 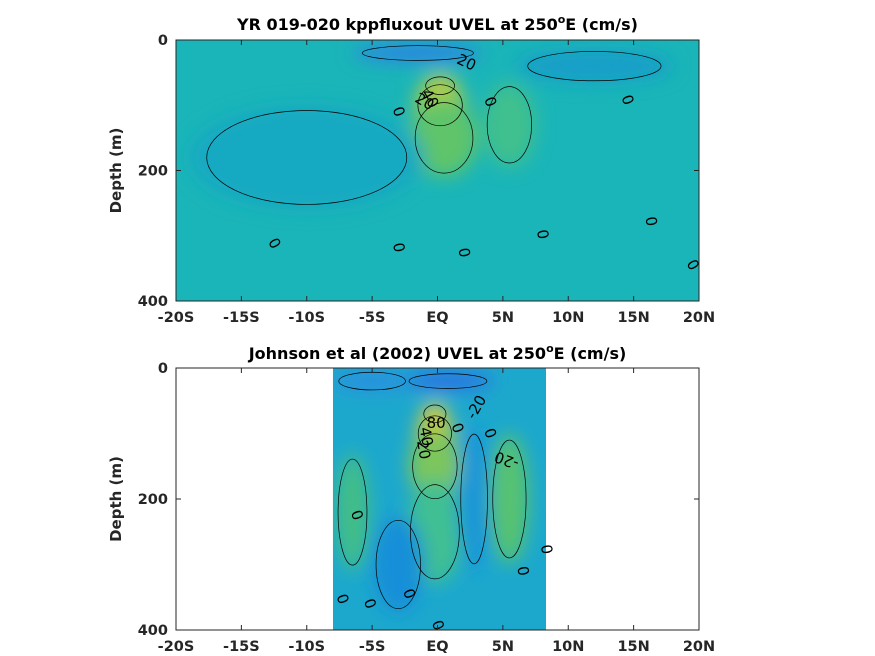 What do you see at coordinates (426, 437) in the screenshot?
I see `contour-label: 40` at bounding box center [426, 437].